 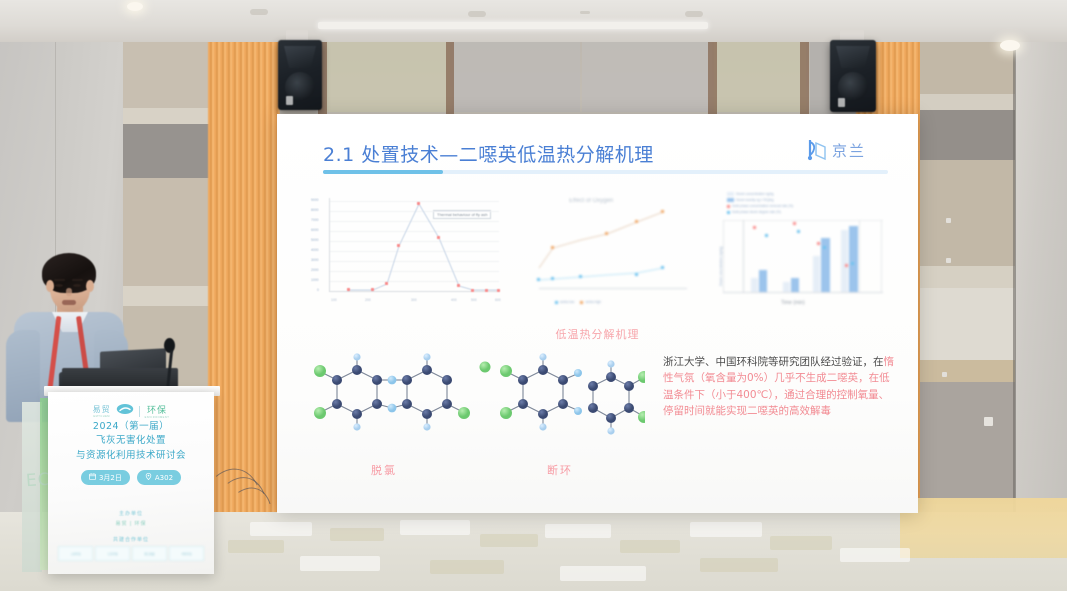 What do you see at coordinates (968, 372) in the screenshot?
I see `wall-band-right-tan` at bounding box center [968, 372].